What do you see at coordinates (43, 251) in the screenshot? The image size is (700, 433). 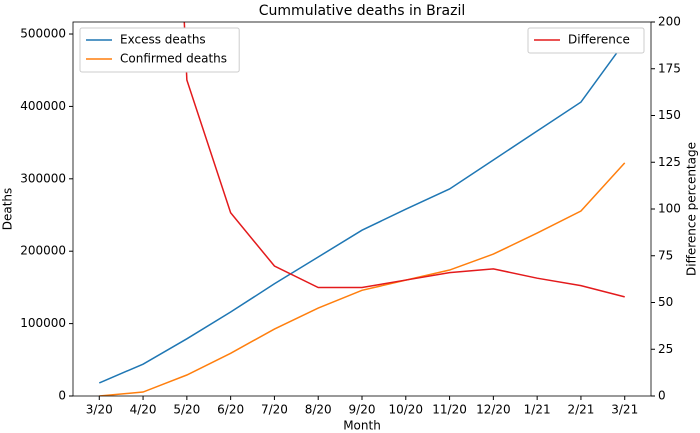 I see `y-tick-label: 200000` at bounding box center [43, 251].